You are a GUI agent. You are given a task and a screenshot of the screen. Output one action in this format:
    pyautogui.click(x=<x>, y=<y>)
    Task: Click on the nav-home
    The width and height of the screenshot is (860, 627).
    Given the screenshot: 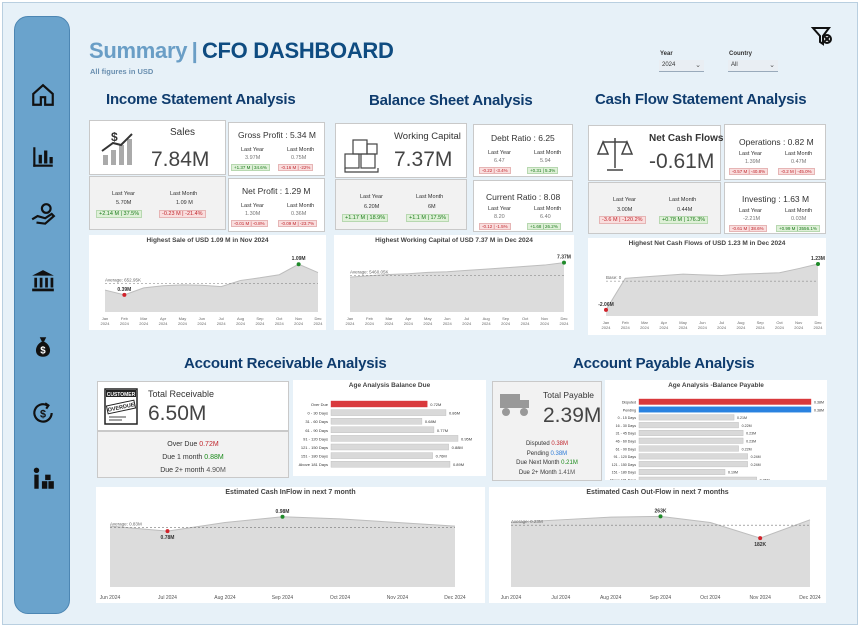 What is the action you would take?
    pyautogui.click(x=43, y=95)
    